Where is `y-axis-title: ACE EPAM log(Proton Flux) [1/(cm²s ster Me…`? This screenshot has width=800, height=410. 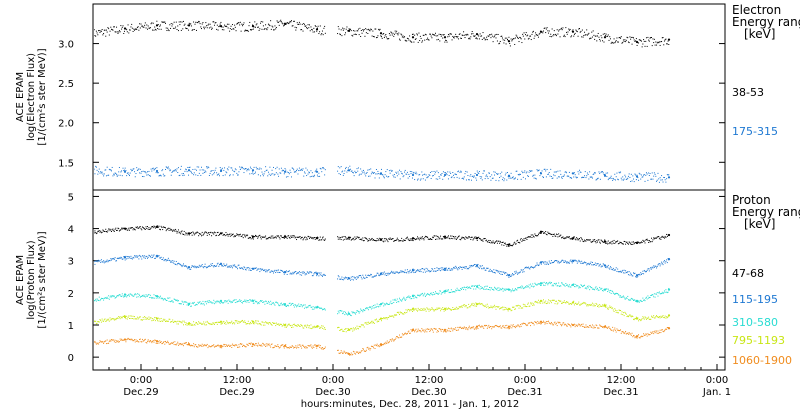
y-axis-title: ACE EPAM log(Proton Flux) [1/(cm²s ster Me… is located at coordinates (31, 279).